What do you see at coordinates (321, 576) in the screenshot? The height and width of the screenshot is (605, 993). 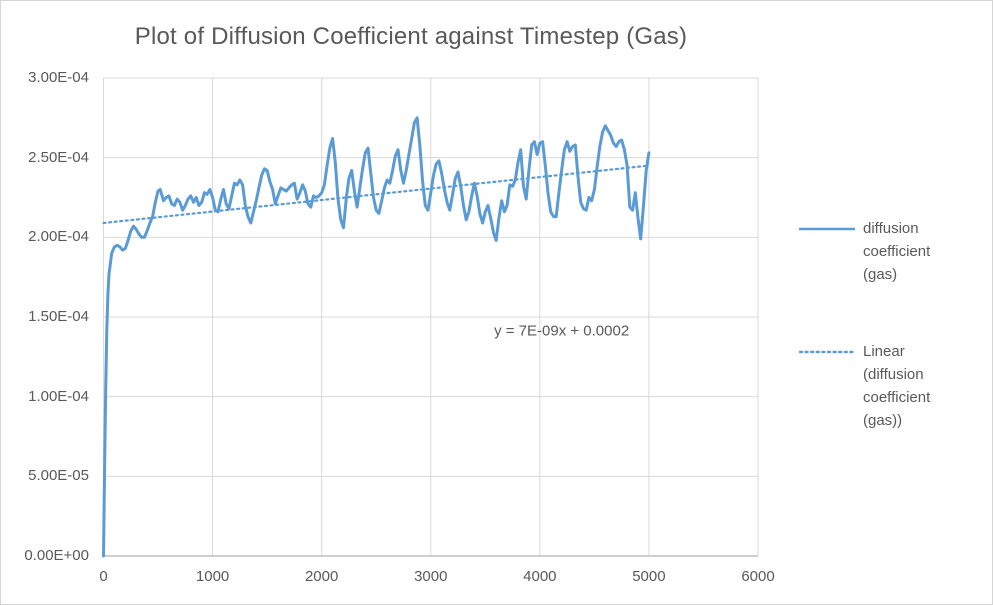 I see `x-tick-label: 2000` at bounding box center [321, 576].